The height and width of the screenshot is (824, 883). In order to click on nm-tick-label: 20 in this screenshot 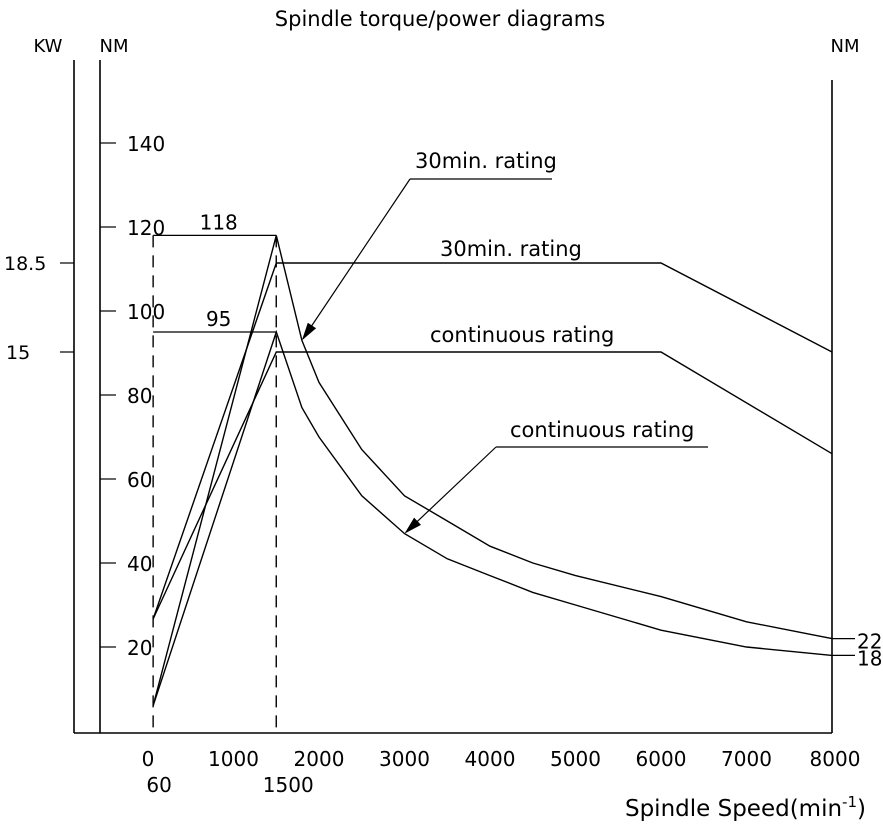, I will do `click(139, 648)`.